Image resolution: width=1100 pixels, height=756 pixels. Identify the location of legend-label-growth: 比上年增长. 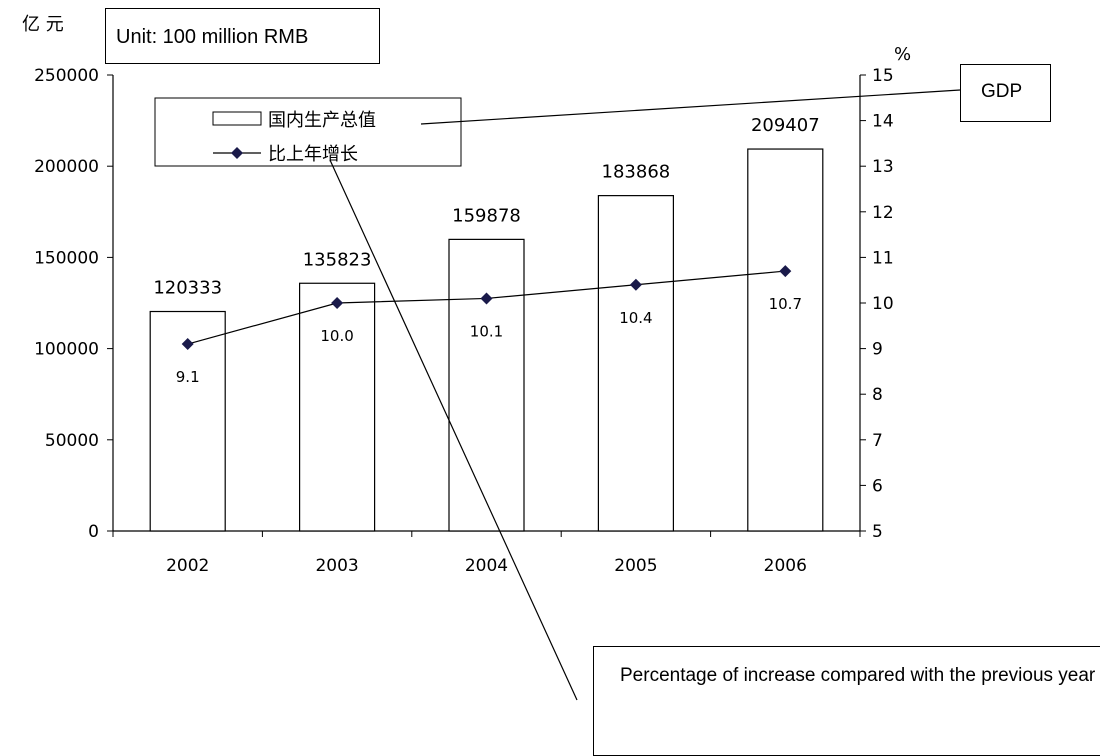
(313, 154).